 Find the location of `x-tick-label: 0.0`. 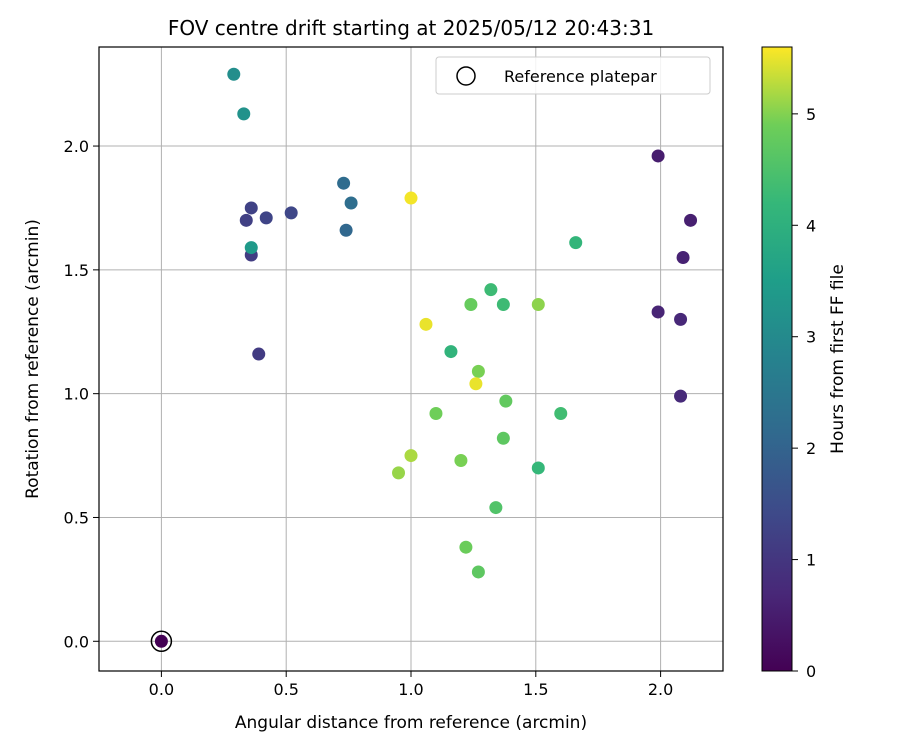

x-tick-label: 0.0 is located at coordinates (161, 689).